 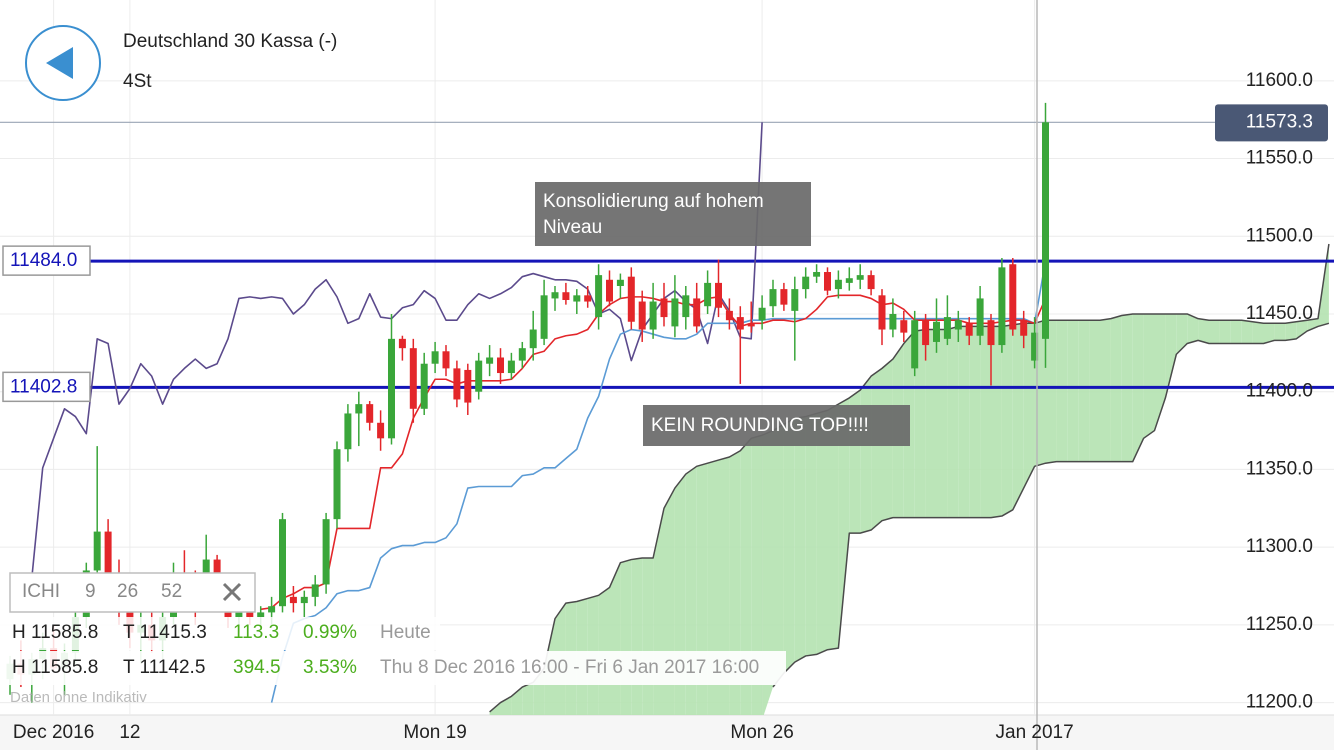 What do you see at coordinates (673, 214) in the screenshot?
I see `annotation-box` at bounding box center [673, 214].